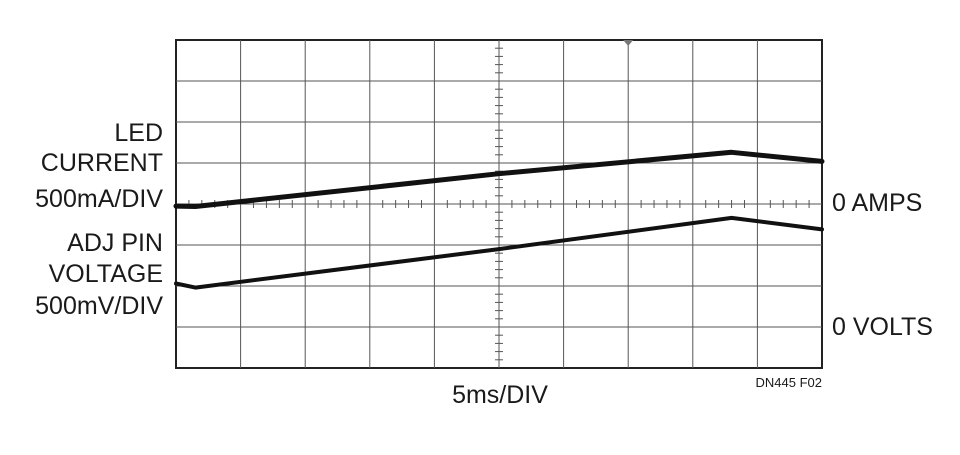 This screenshot has width=960, height=455. Describe the element at coordinates (499, 252) in the screenshot. I see `adj-pin-voltage-trace` at that location.